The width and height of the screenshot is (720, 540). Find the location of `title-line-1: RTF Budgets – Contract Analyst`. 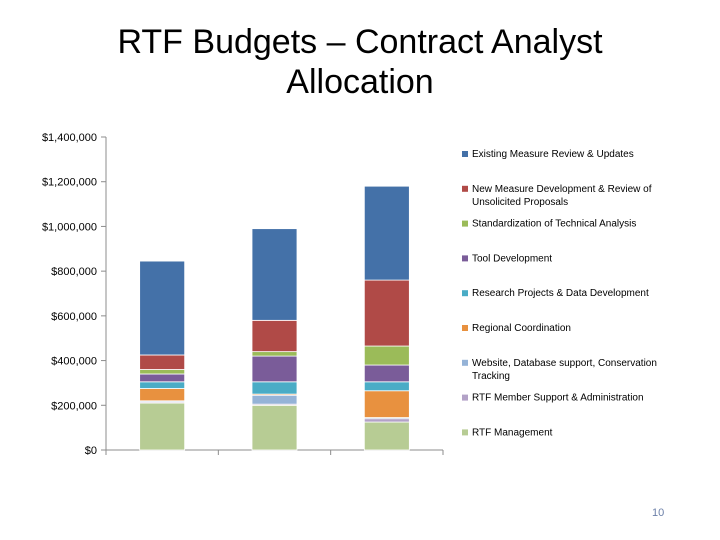

title-line-1: RTF Budgets – Contract Analyst is located at coordinates (360, 42).